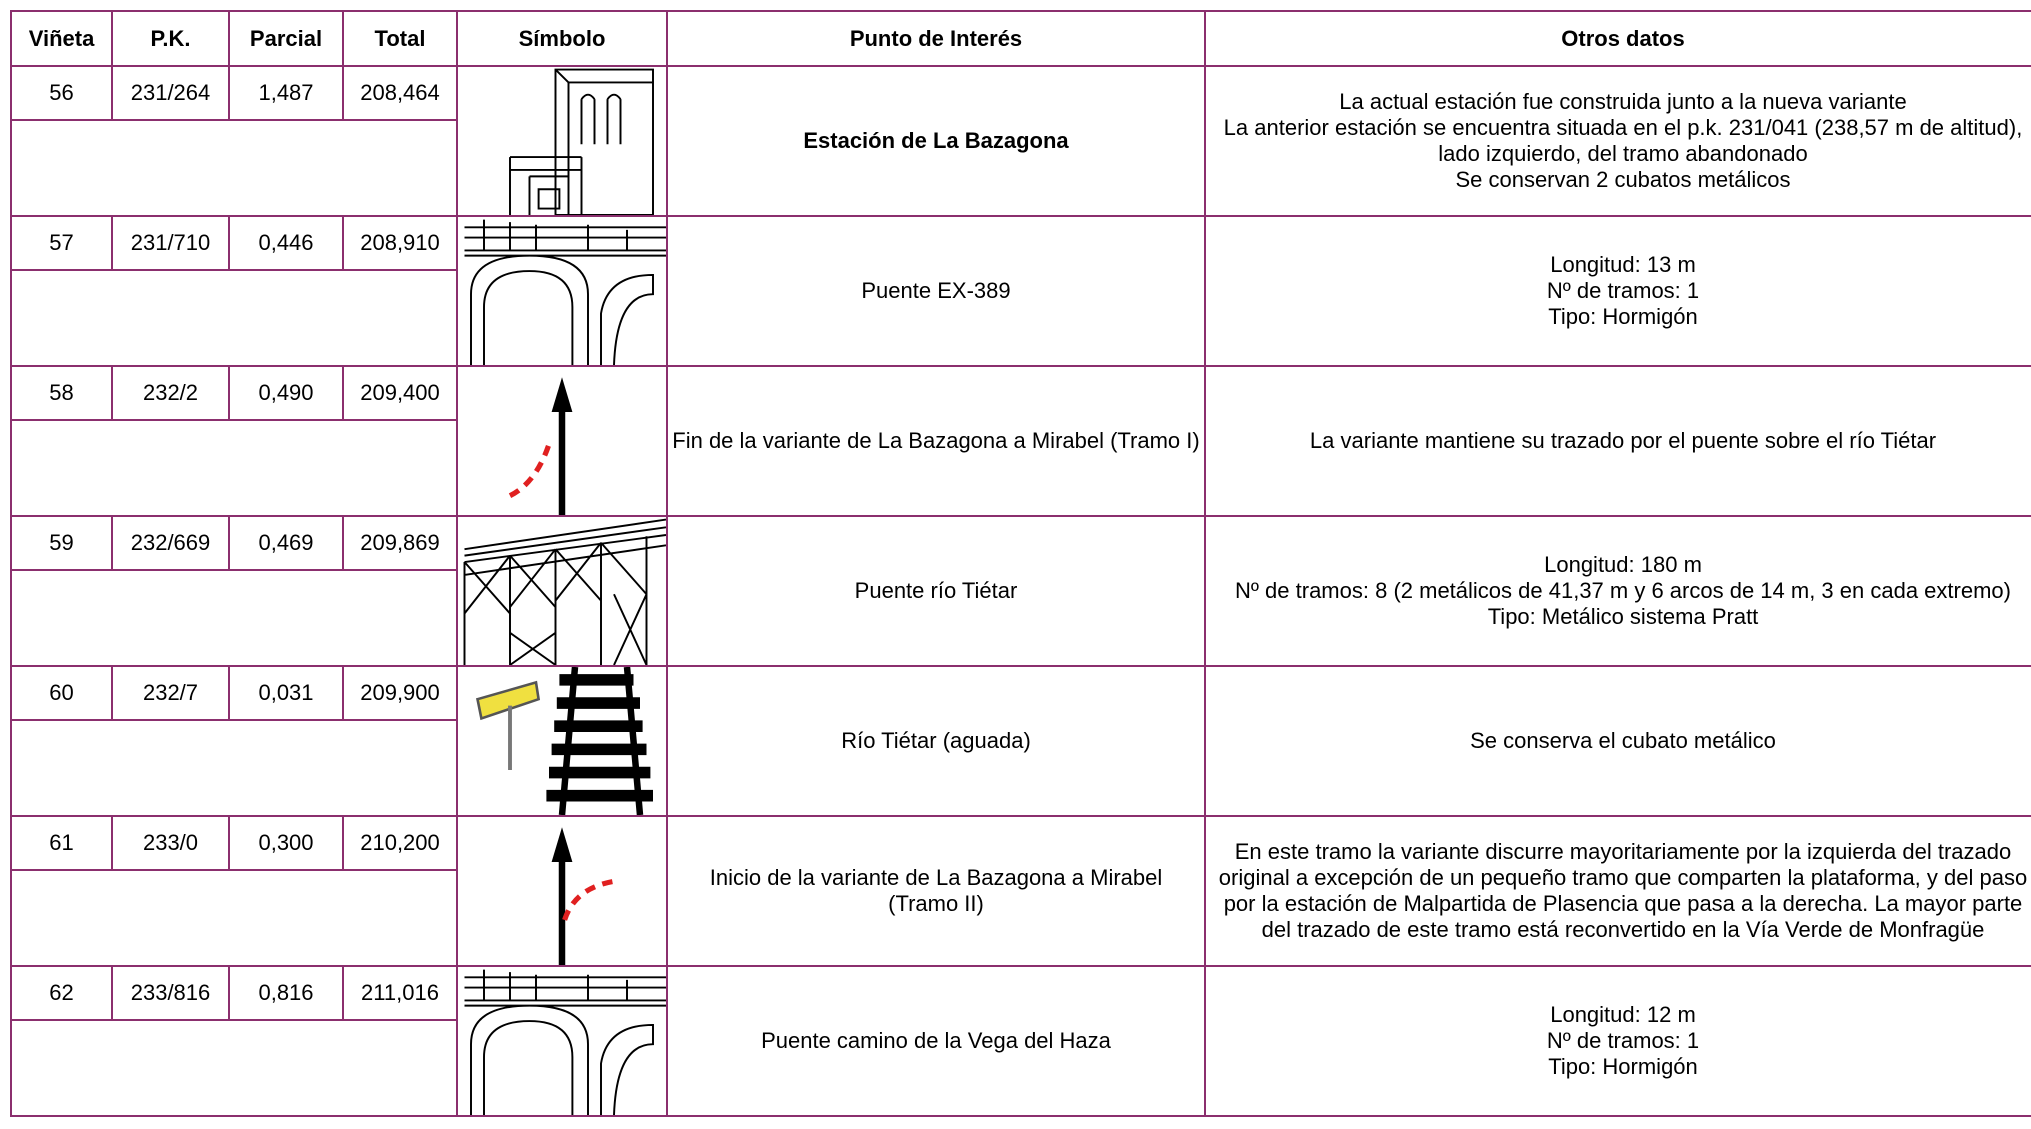 The height and width of the screenshot is (1129, 2031). Describe the element at coordinates (1623, 616) in the screenshot. I see `other-data-line: Tipo: Metálico sistema Pratt` at that location.